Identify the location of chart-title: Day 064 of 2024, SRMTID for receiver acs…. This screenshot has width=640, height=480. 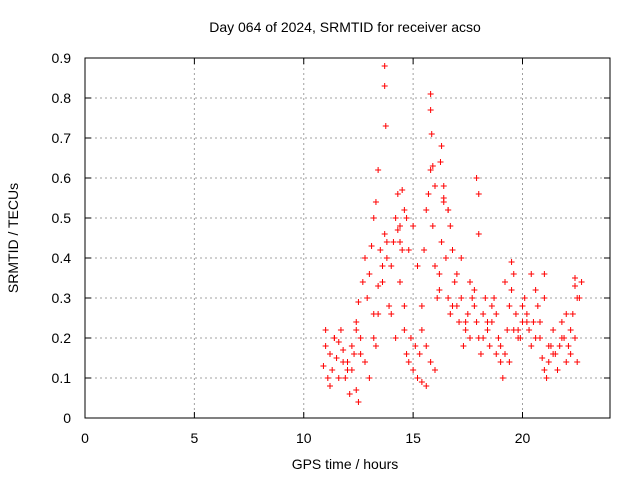
(345, 27).